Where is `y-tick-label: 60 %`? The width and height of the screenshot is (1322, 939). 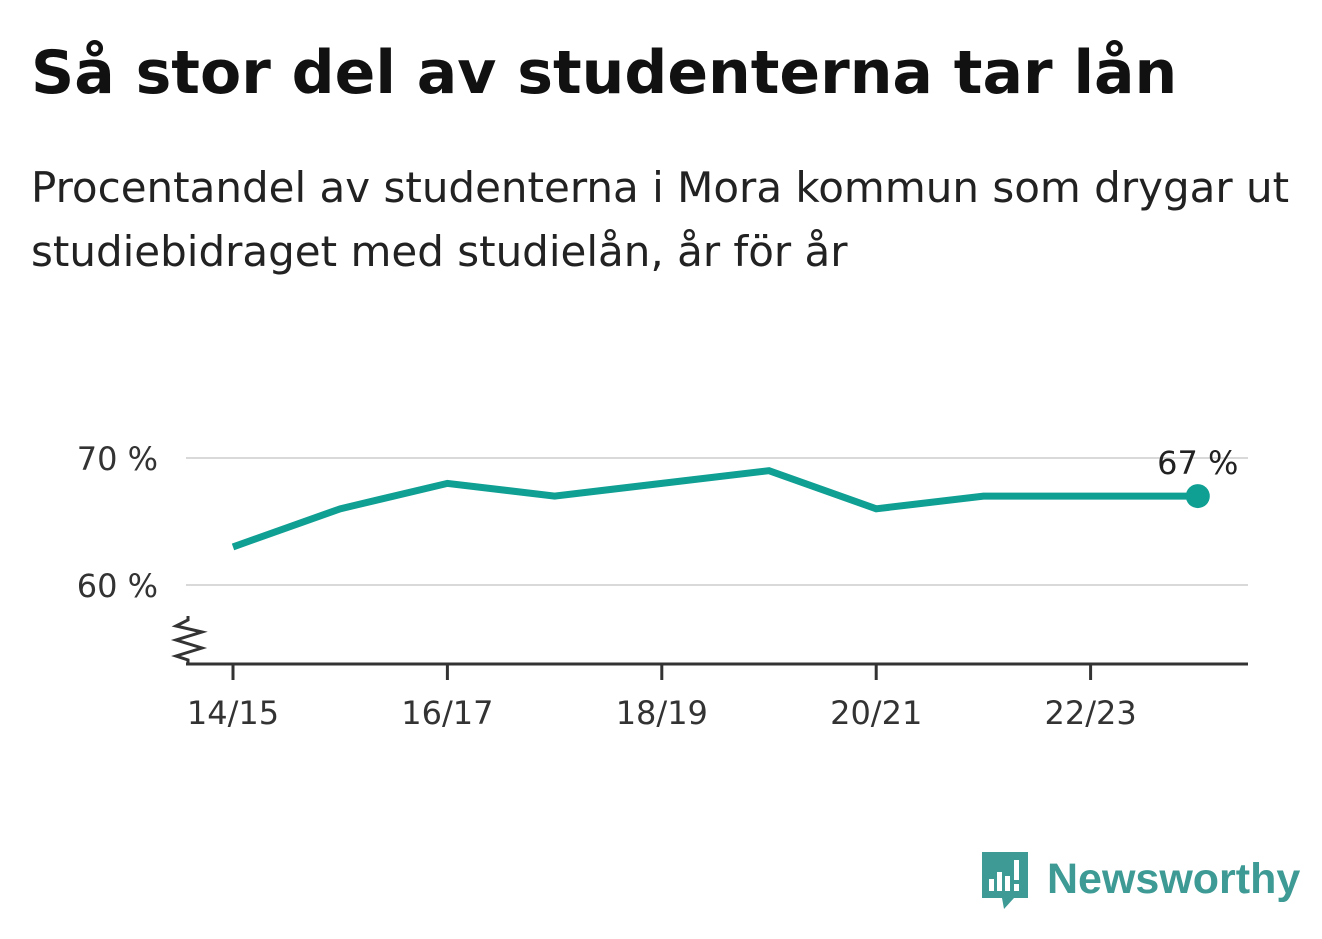
y-tick-label: 60 % is located at coordinates (117, 586).